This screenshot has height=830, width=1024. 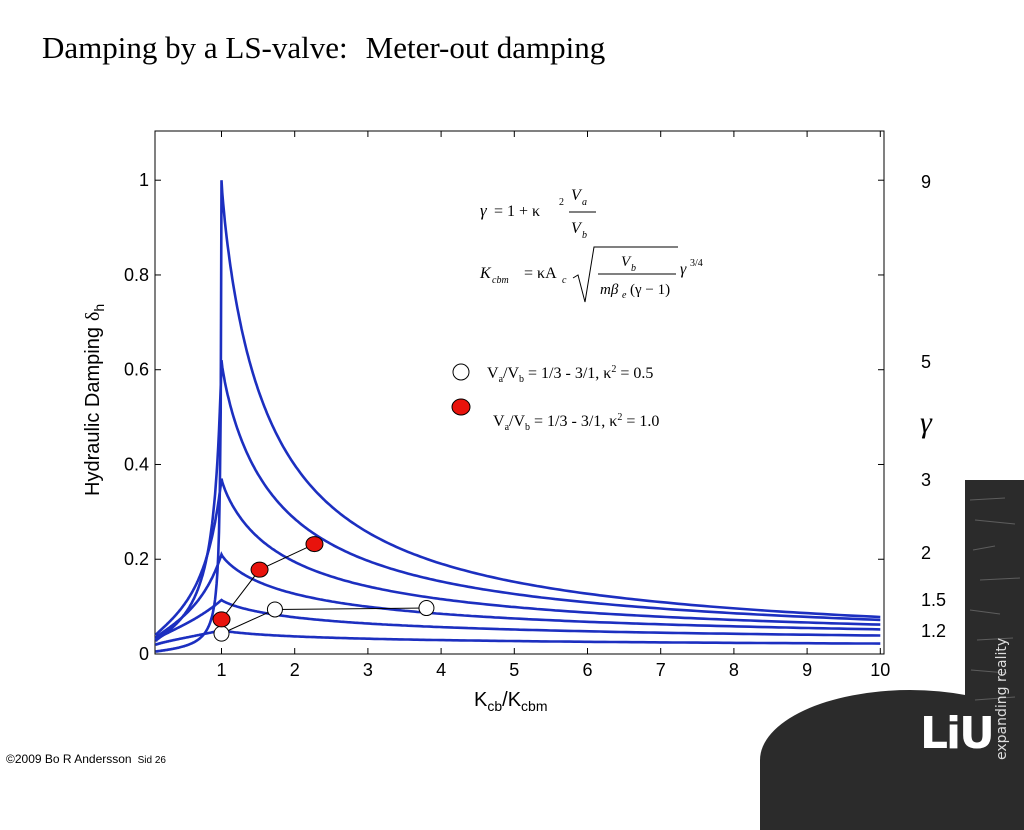 What do you see at coordinates (633, 268) in the screenshot?
I see `formula2-num-sub: b` at bounding box center [633, 268].